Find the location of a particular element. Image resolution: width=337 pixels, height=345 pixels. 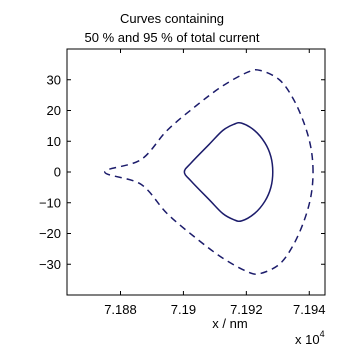

x-tick-label: 7.188 is located at coordinates (120, 309).